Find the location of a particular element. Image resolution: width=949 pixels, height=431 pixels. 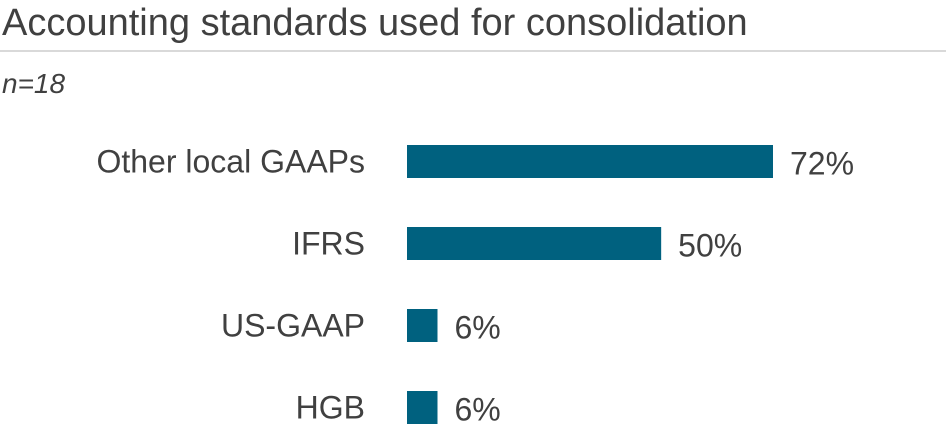

category-label: US-GAAP is located at coordinates (293, 326).